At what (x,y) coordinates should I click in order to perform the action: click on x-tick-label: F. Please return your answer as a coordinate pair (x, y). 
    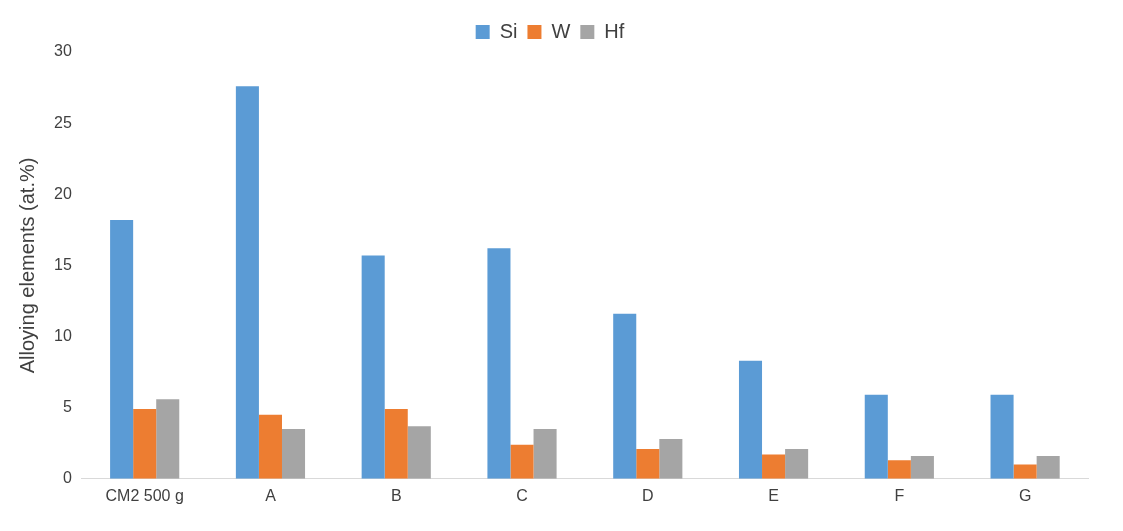
    Looking at the image, I should click on (899, 495).